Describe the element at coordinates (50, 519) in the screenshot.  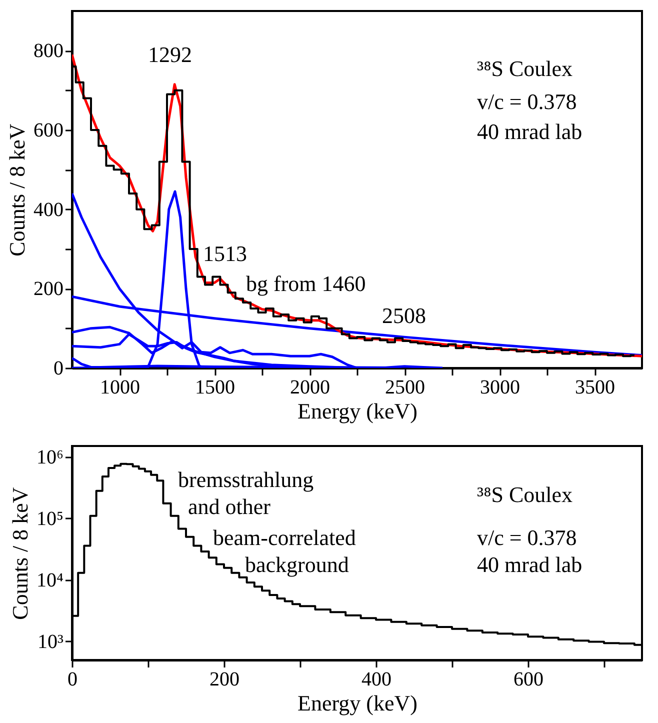
I see `y-tick-label: 10⁵` at that location.